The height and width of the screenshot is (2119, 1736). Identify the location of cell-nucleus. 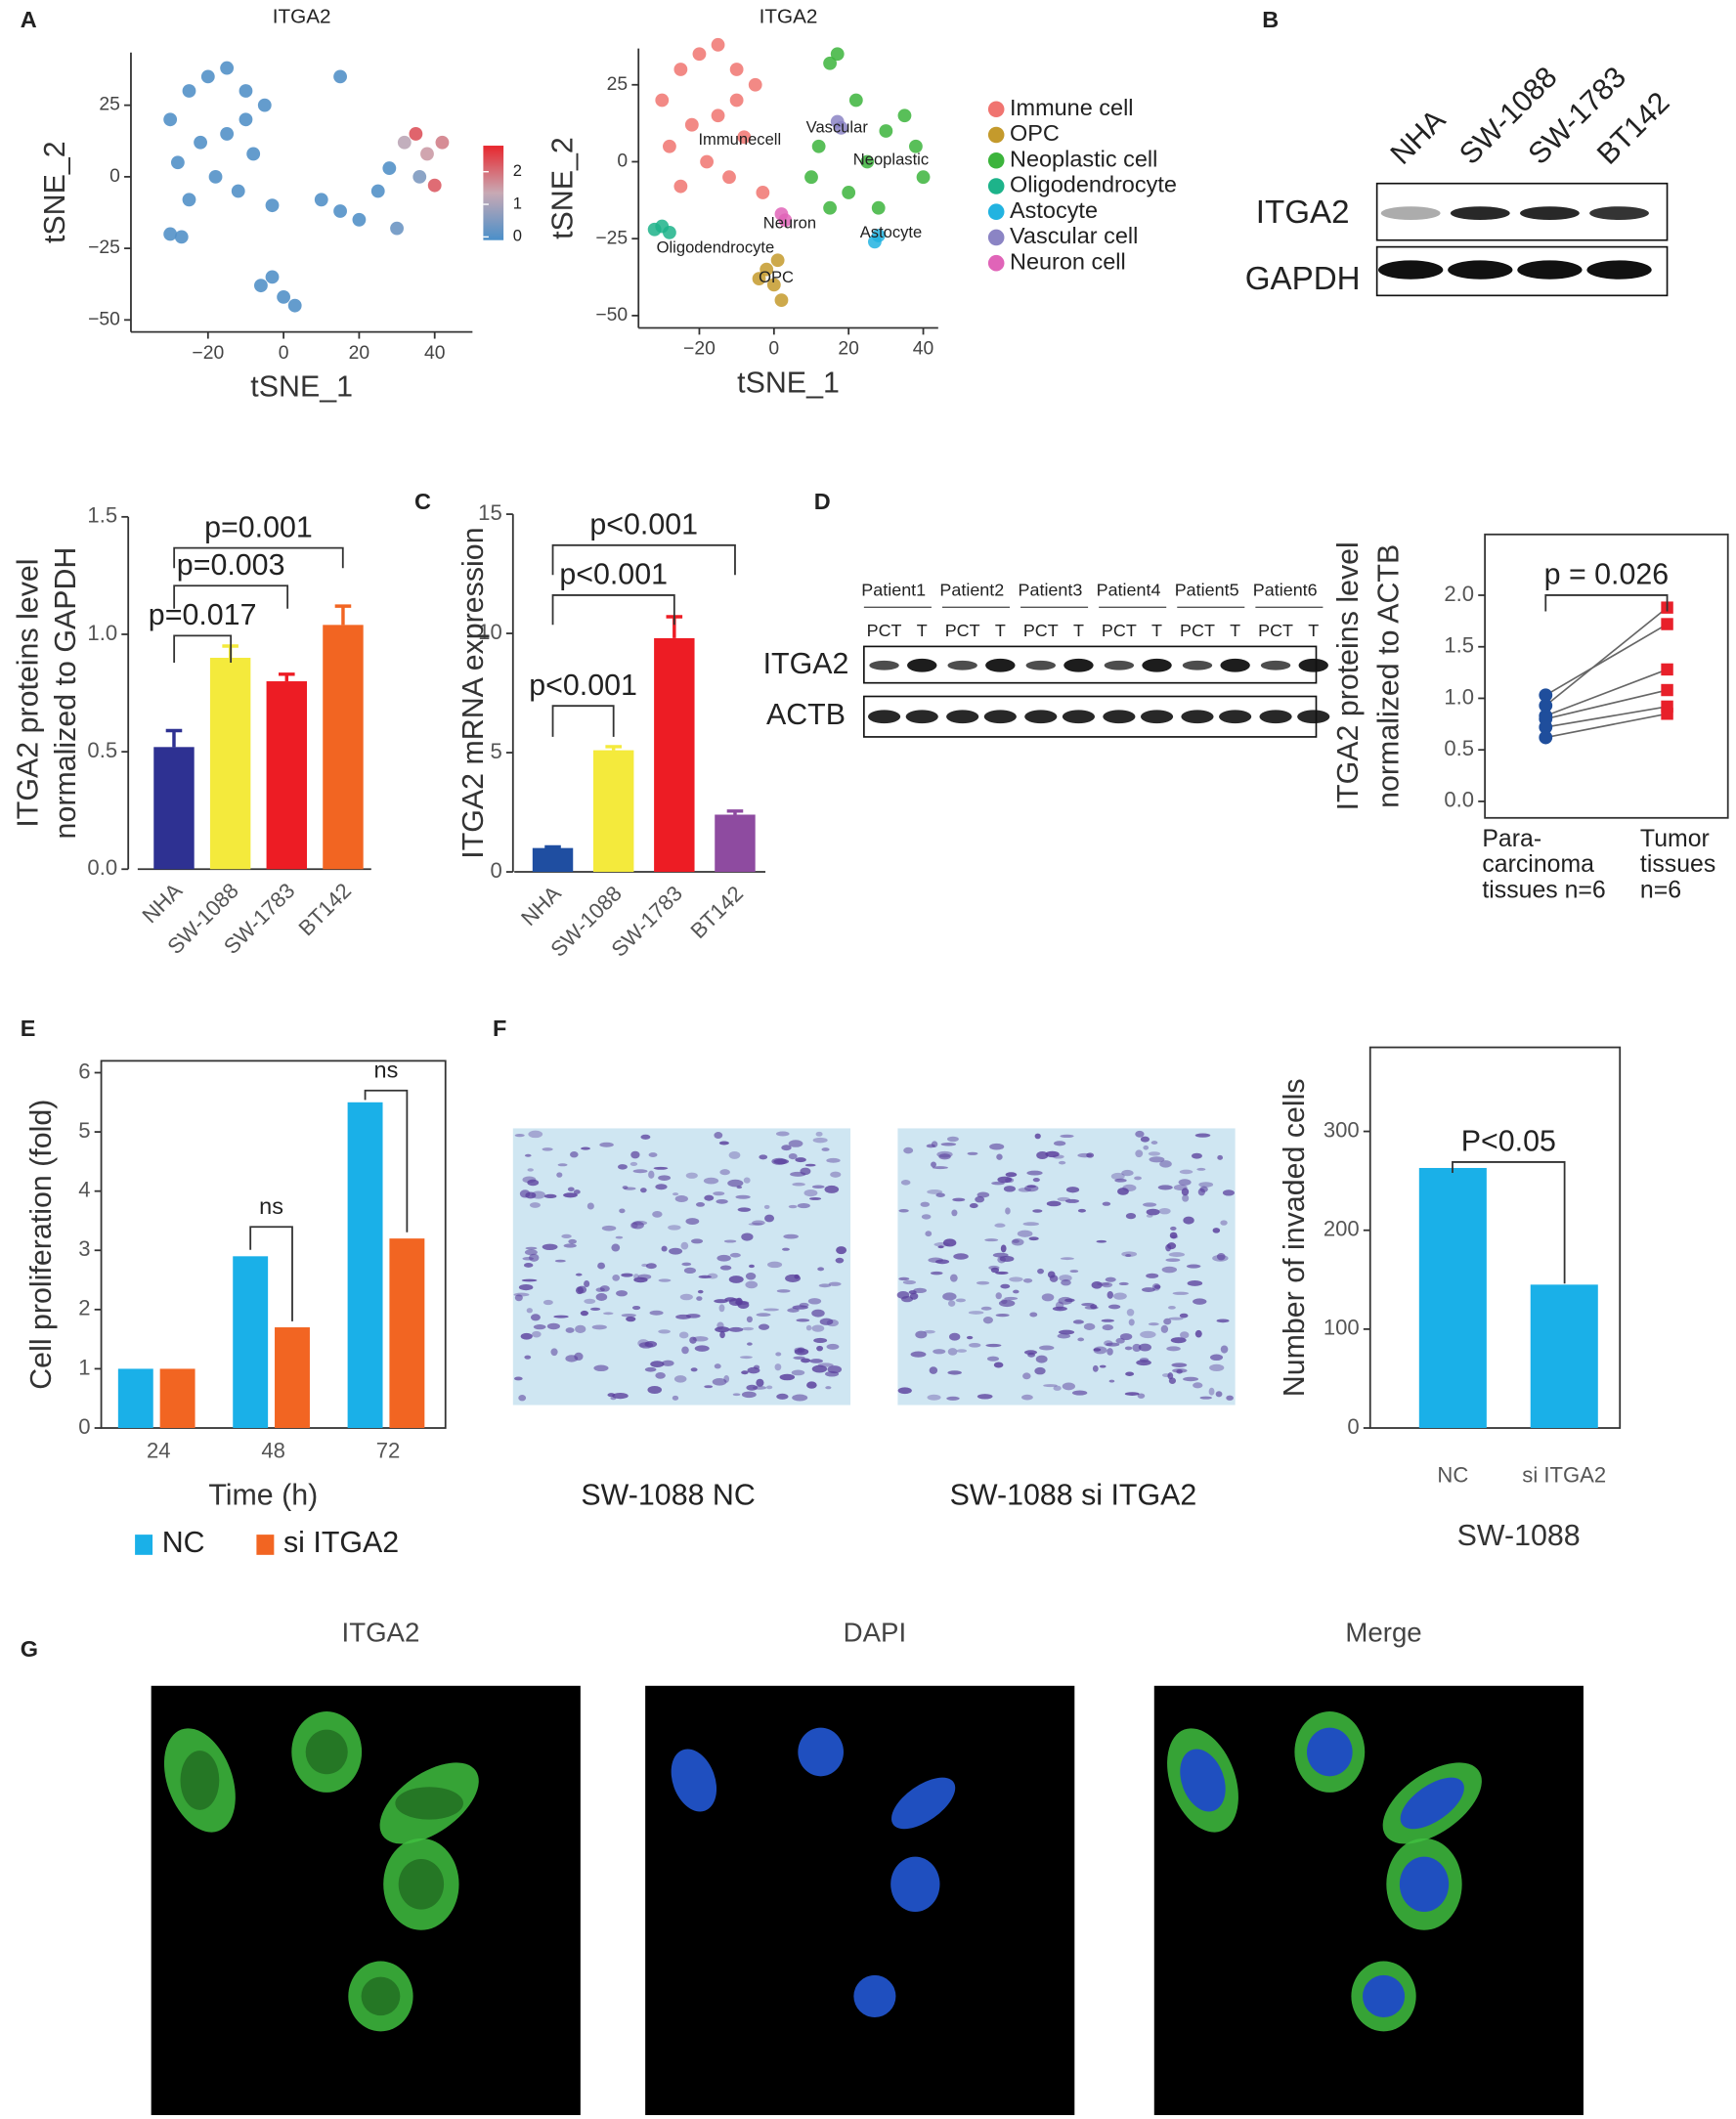
(1384, 1995).